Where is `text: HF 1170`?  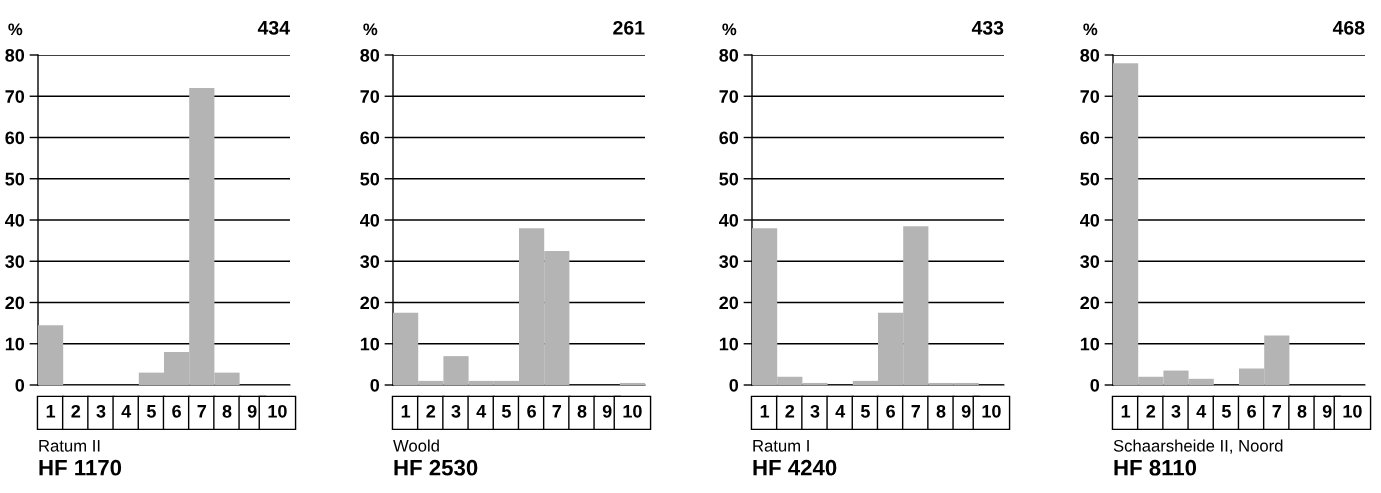
text: HF 1170 is located at coordinates (80, 467).